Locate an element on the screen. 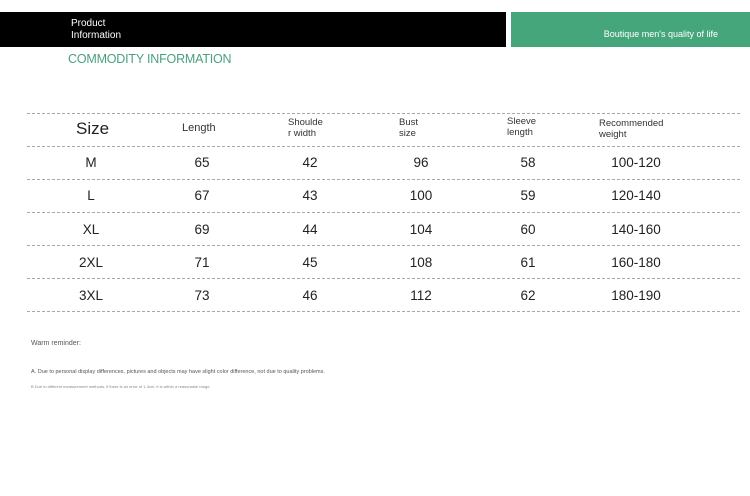  cell-shoulder: 43 is located at coordinates (310, 195).